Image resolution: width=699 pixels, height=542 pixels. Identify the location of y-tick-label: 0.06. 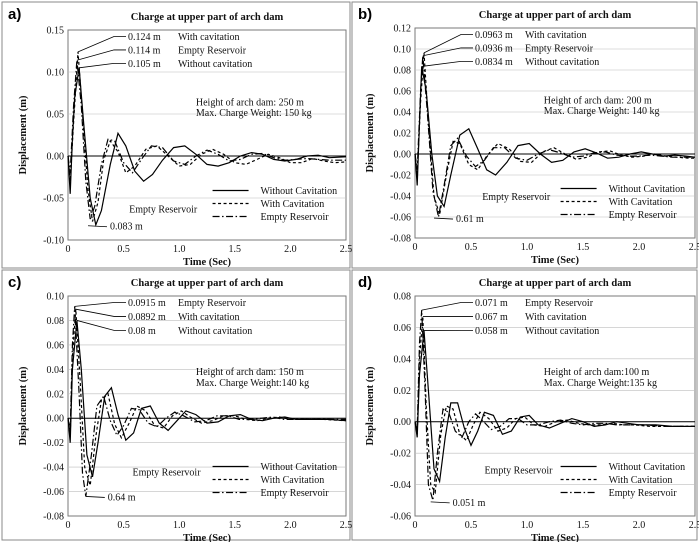
(403, 92).